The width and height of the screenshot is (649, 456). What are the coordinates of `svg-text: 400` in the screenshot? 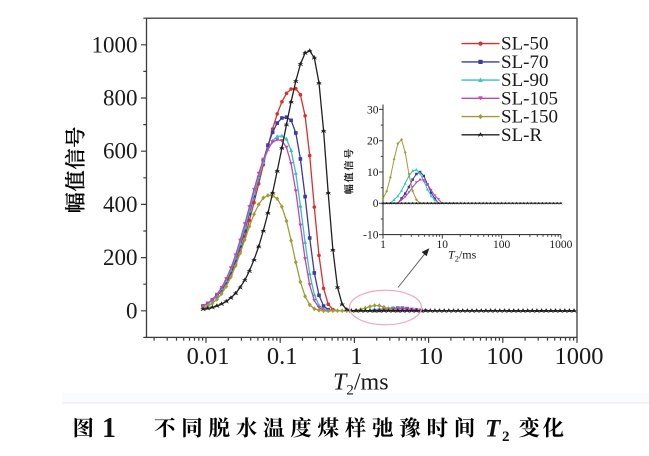 It's located at (120, 204).